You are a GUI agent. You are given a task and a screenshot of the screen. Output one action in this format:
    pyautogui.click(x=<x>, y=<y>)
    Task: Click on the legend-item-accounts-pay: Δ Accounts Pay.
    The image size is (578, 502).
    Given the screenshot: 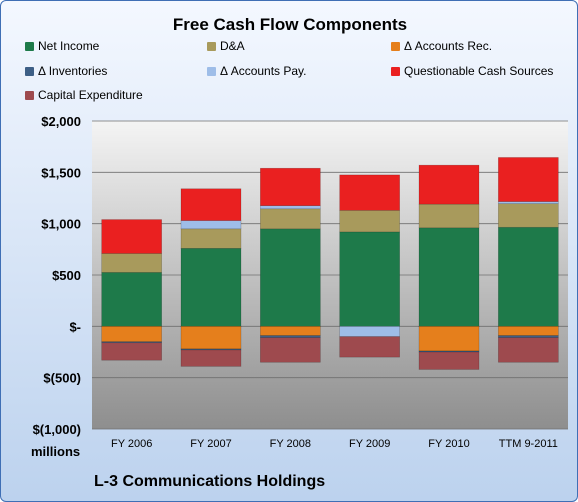 What is the action you would take?
    pyautogui.click(x=257, y=71)
    